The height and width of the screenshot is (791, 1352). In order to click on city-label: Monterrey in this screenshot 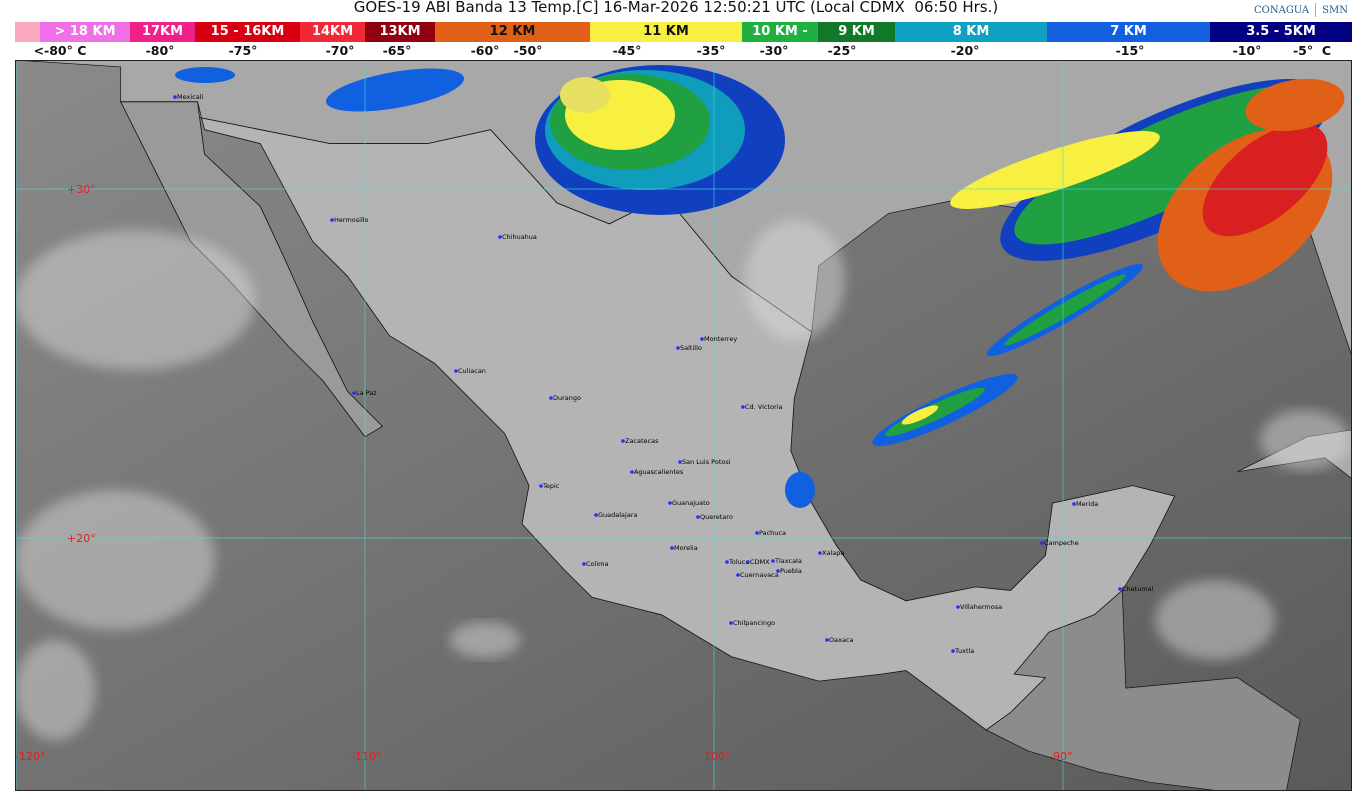, I will do `click(720, 339)`.